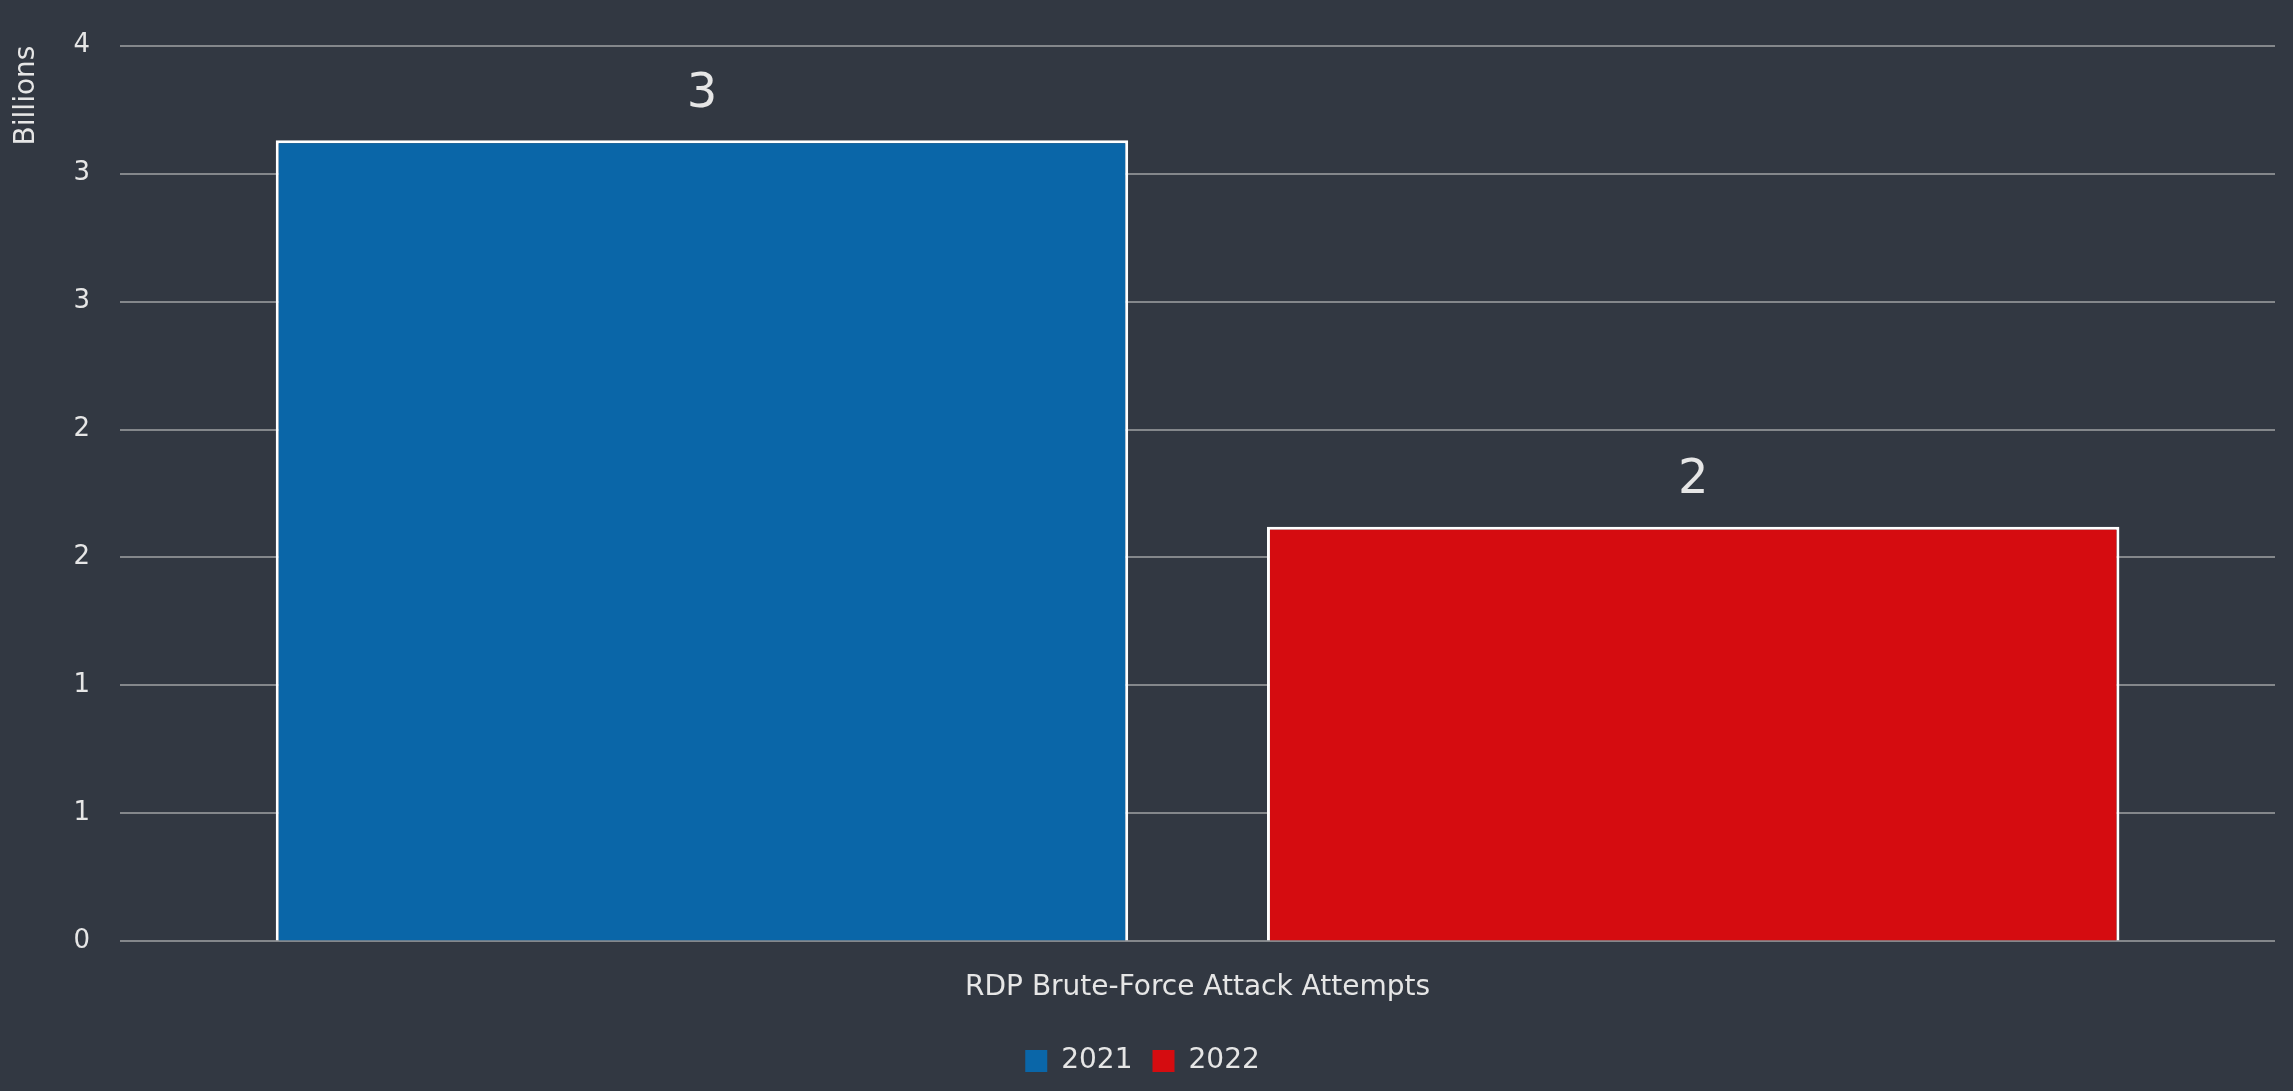 This screenshot has height=1091, width=2293. Describe the element at coordinates (702, 89) in the screenshot. I see `data-label: 3` at that location.